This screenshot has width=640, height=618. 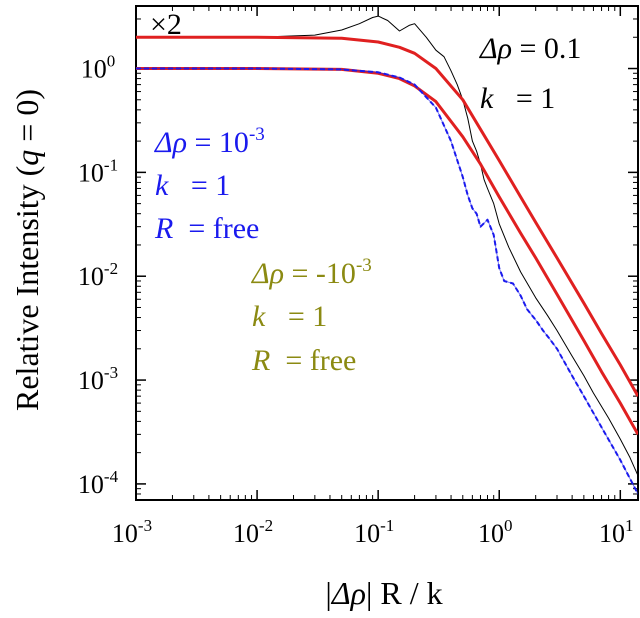 I want to click on annotation-olive-rho: Δρ = -10-3, so click(x=311, y=272).